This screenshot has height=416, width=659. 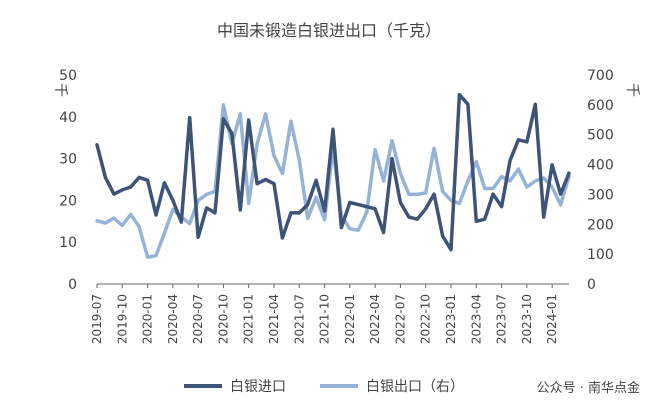 I want to click on left-tick-label: 10, so click(x=68, y=243).